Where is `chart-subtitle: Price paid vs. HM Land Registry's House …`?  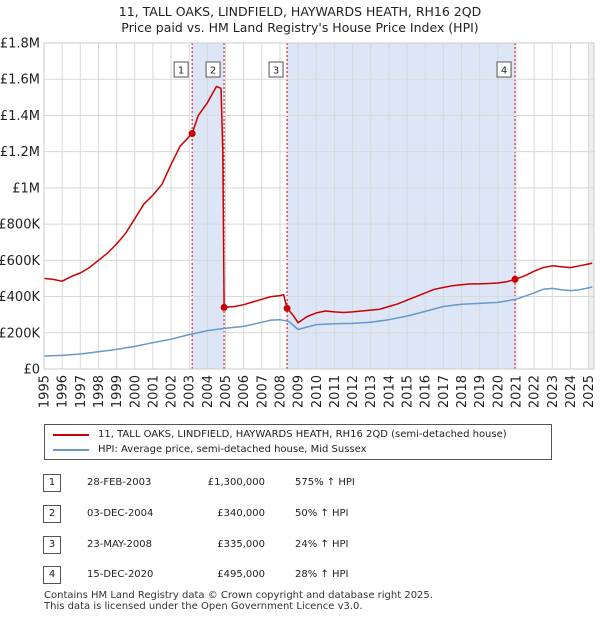
chart-subtitle: Price paid vs. HM Land Registry's House … is located at coordinates (300, 27).